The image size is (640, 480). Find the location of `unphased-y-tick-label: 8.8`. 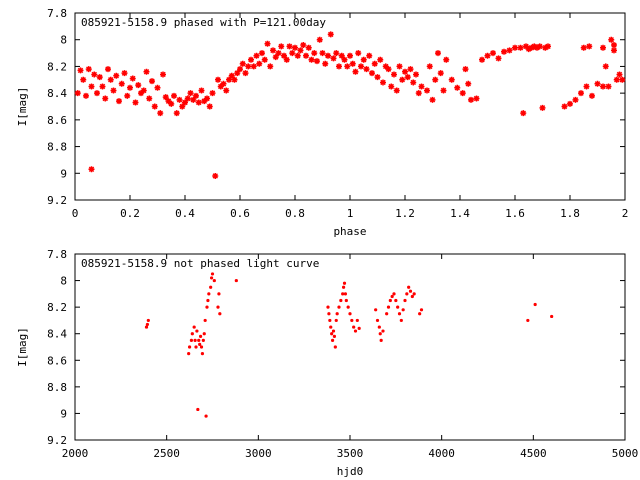

unphased-y-tick-label: 8.8 is located at coordinates (57, 387).